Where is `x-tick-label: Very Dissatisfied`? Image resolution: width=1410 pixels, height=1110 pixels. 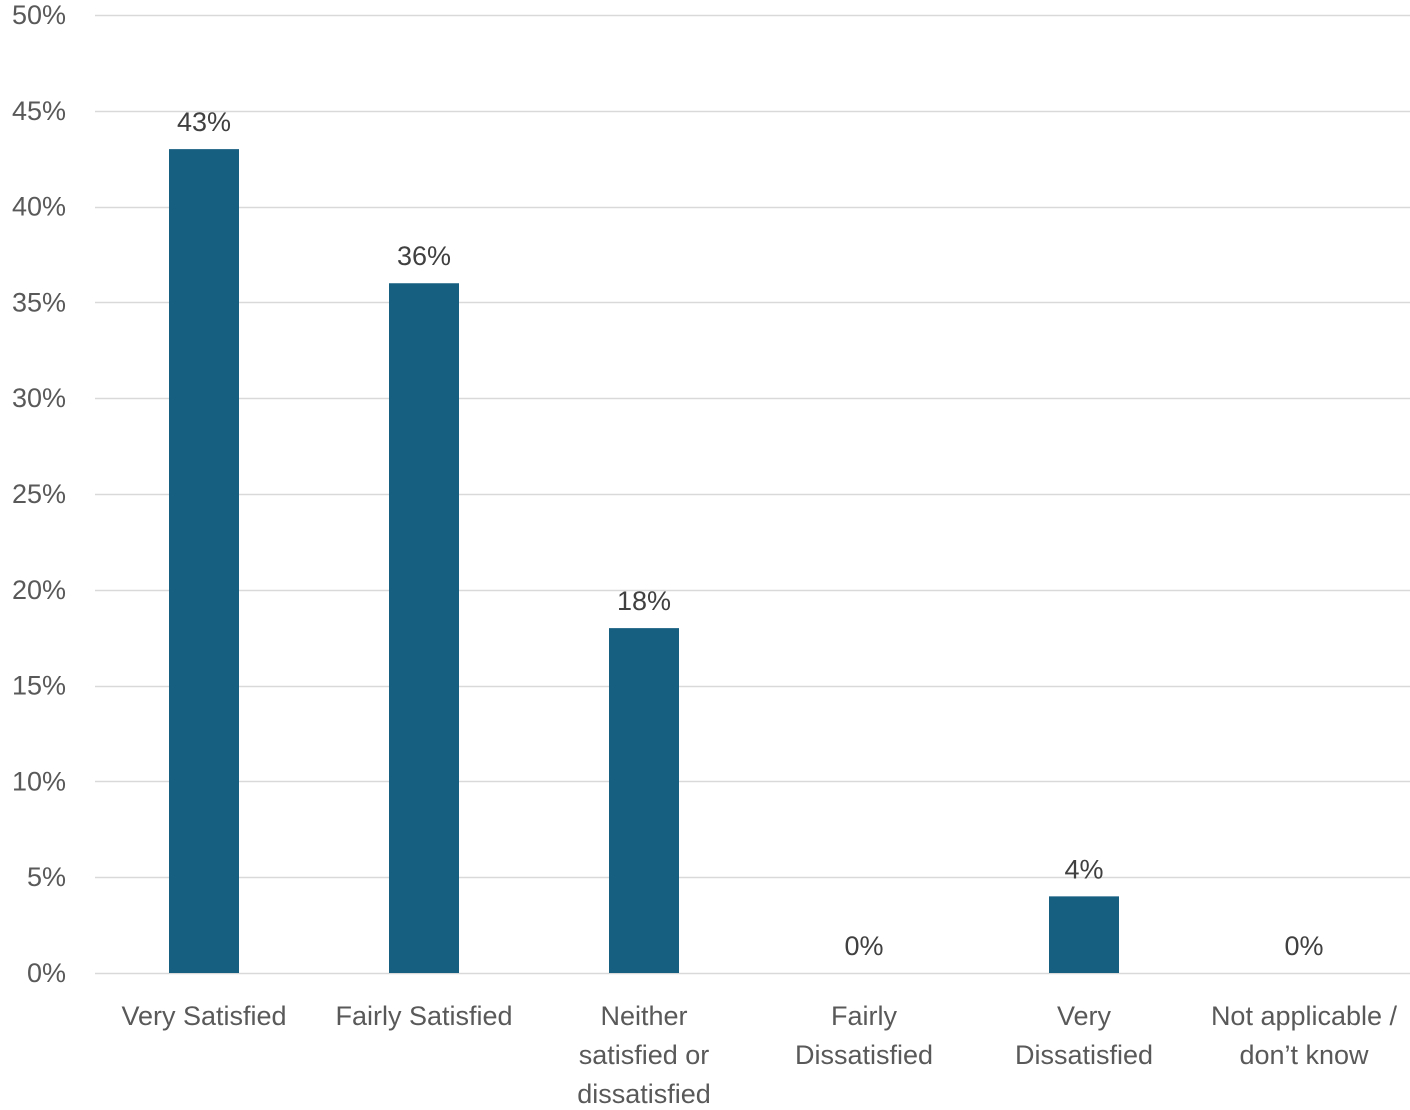 x-tick-label: Very Dissatisfied is located at coordinates (1084, 1035).